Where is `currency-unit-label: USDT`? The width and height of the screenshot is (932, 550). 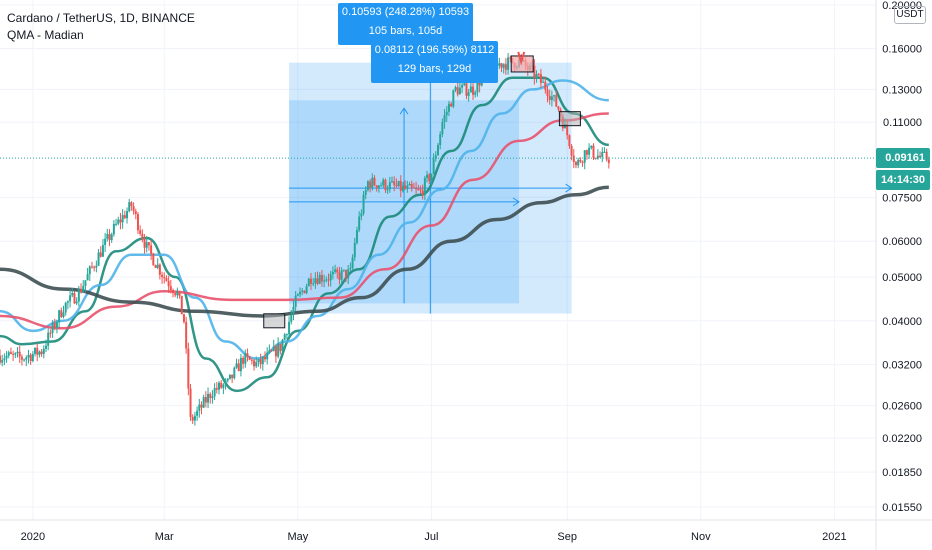
currency-unit-label: USDT is located at coordinates (910, 15).